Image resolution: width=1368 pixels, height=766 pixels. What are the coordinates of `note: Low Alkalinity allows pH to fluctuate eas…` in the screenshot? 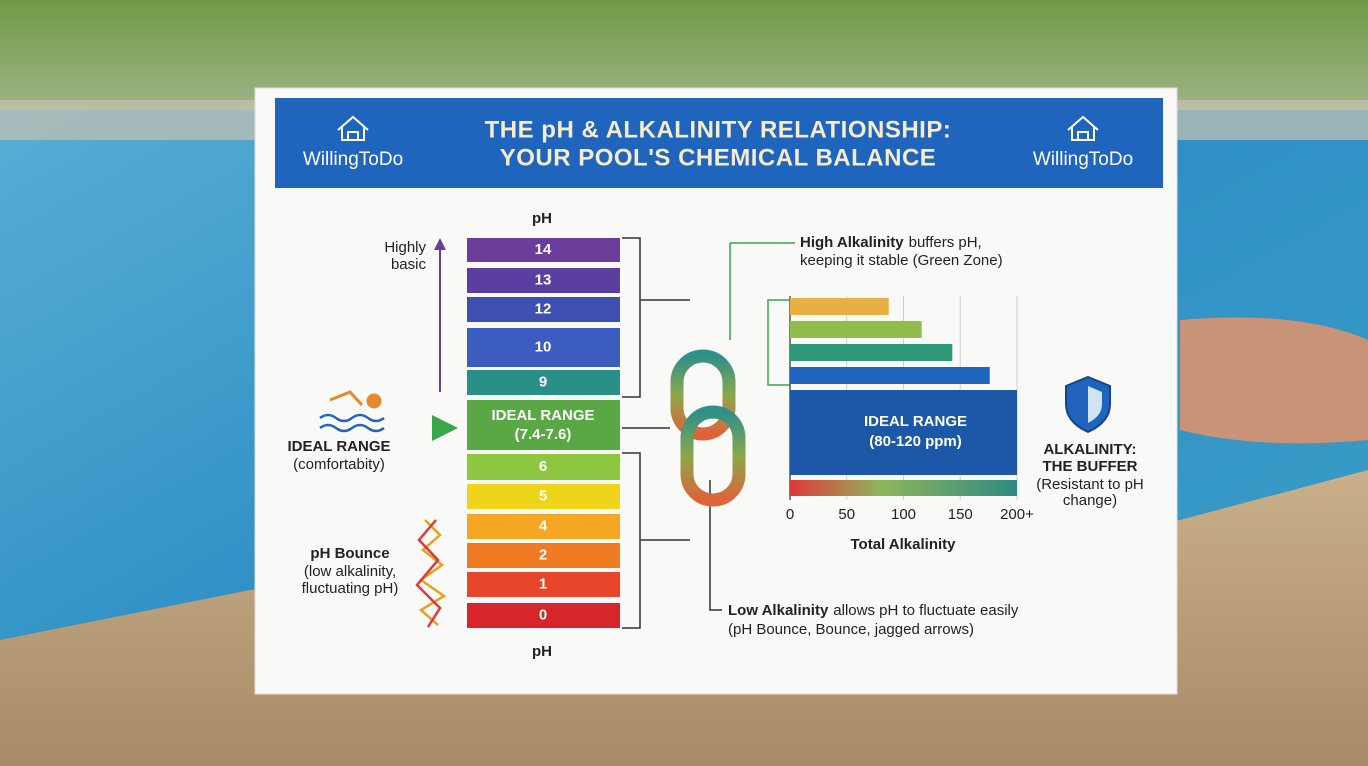 It's located at (873, 610).